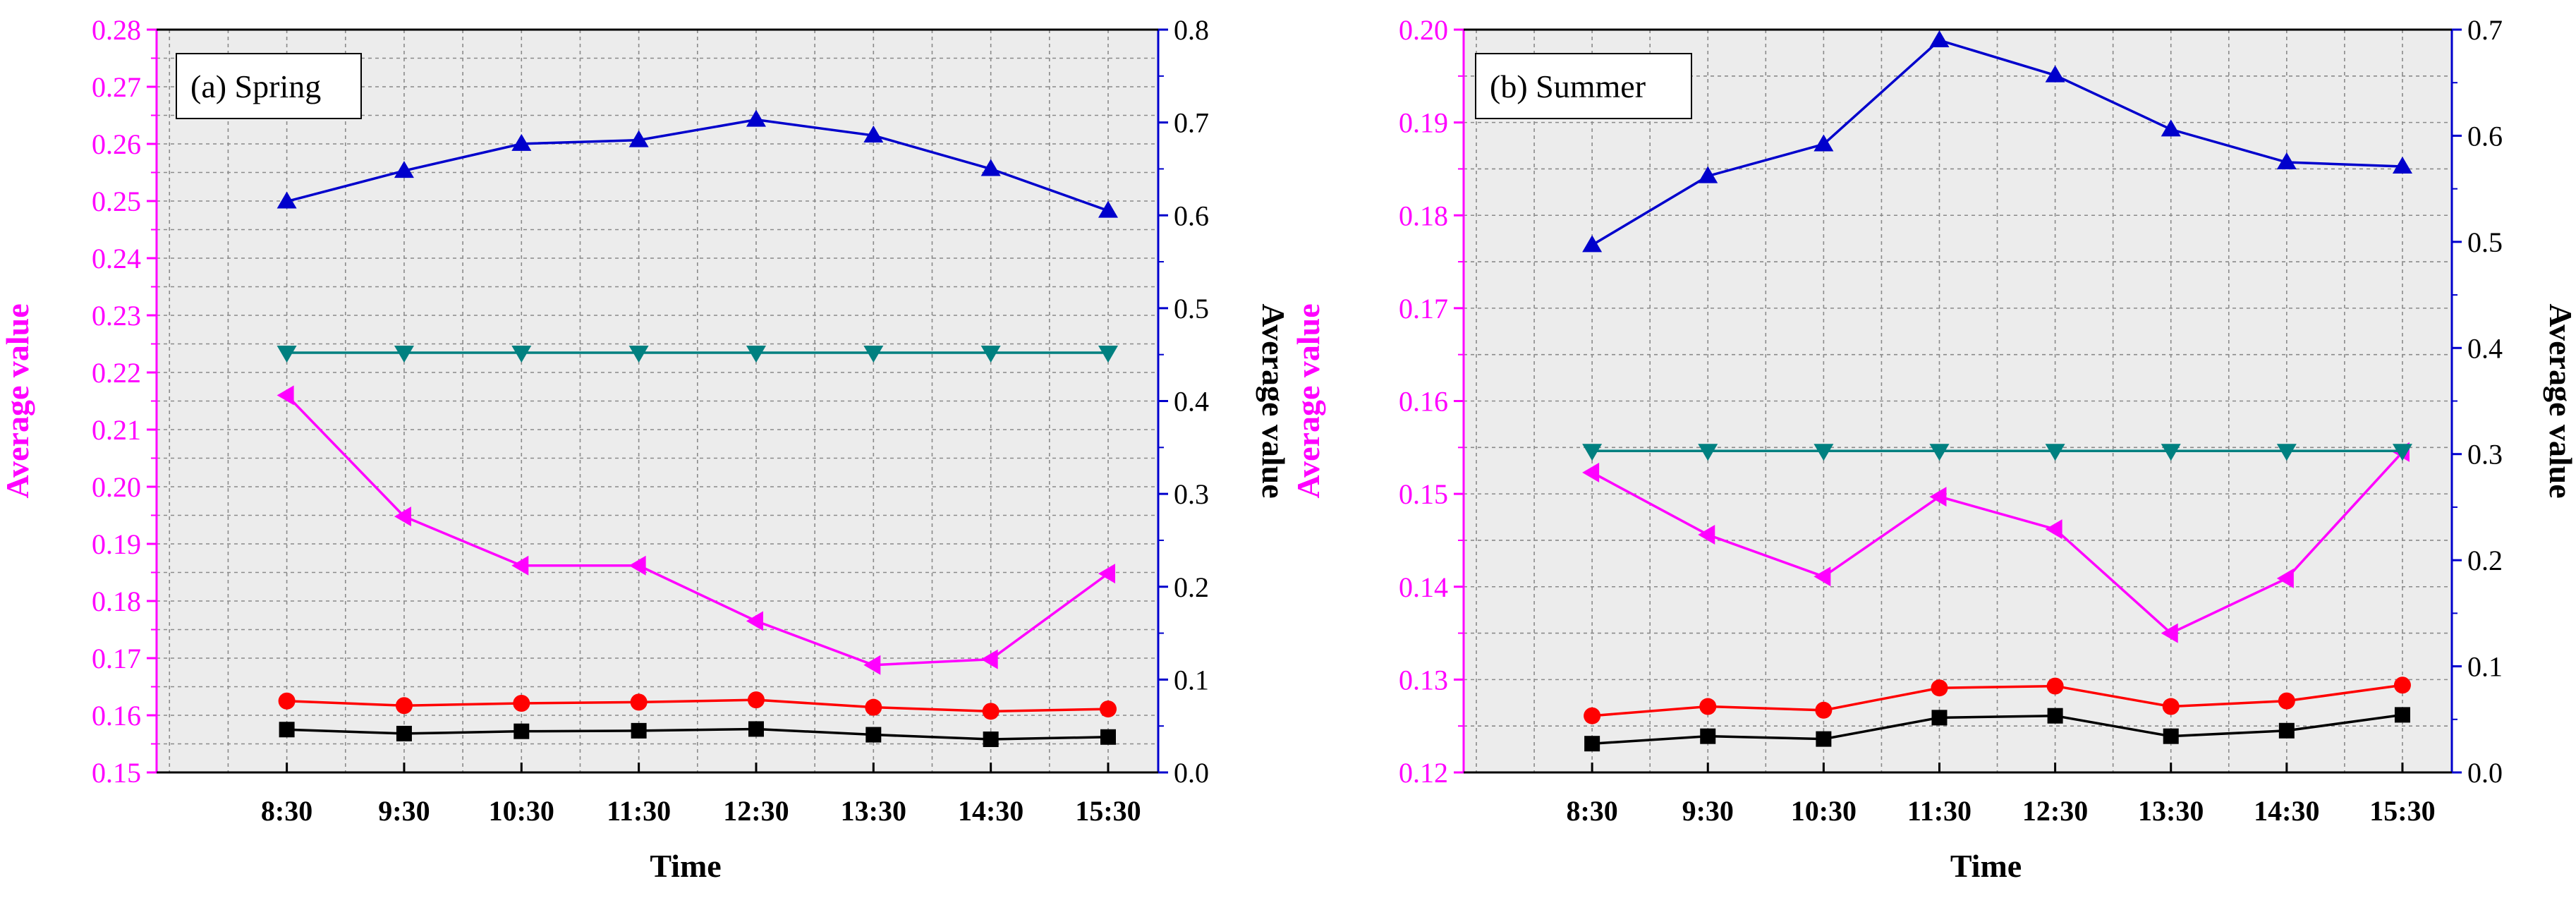 Image resolution: width=2576 pixels, height=898 pixels. I want to click on left-tick-label: 0.18, so click(1423, 215).